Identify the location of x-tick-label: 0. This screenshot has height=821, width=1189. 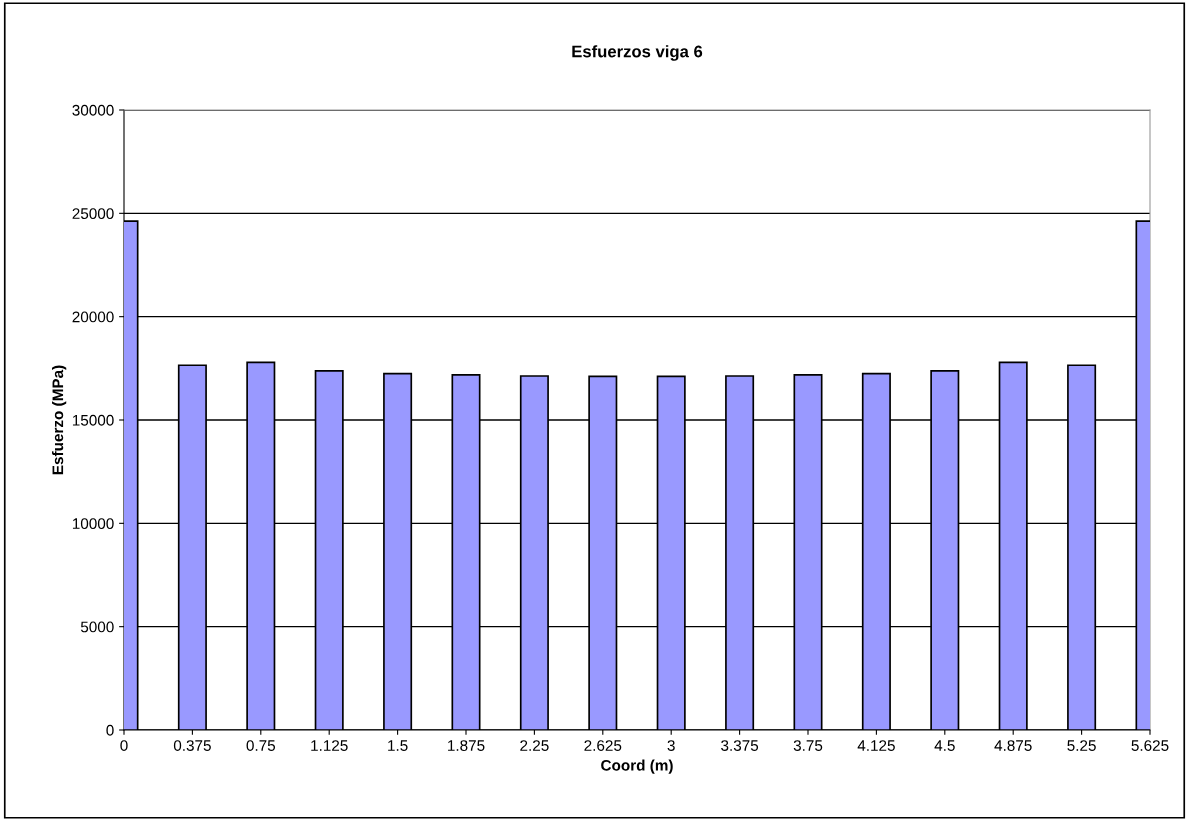
(124, 745).